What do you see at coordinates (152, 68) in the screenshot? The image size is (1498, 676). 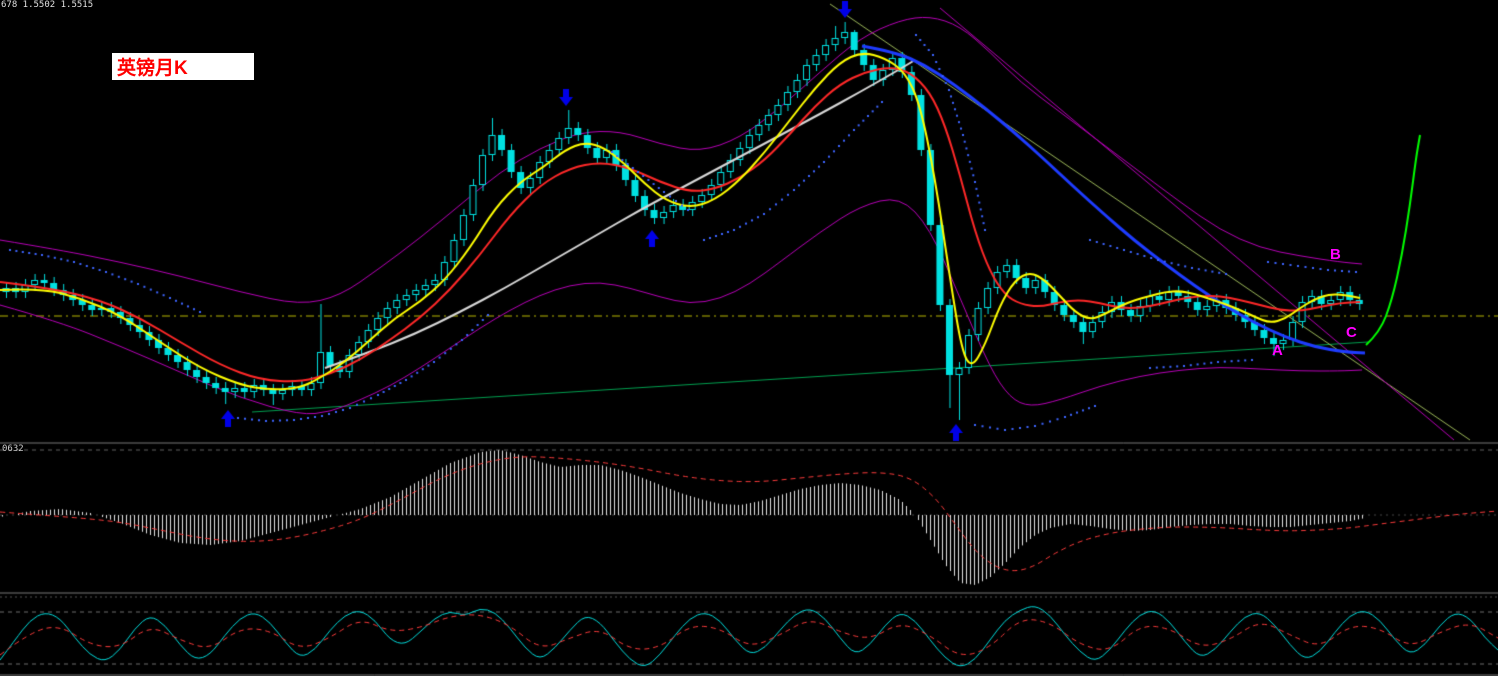 I see `chart-label-text: 英镑月K` at bounding box center [152, 68].